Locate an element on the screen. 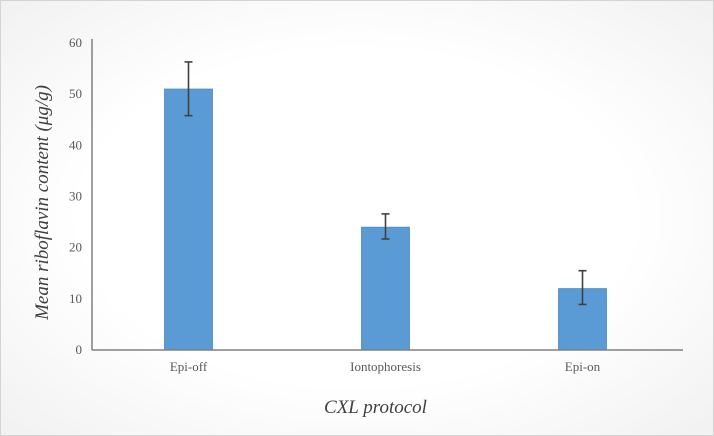 The width and height of the screenshot is (714, 436). x-tick-label: Epi-off is located at coordinates (189, 366).